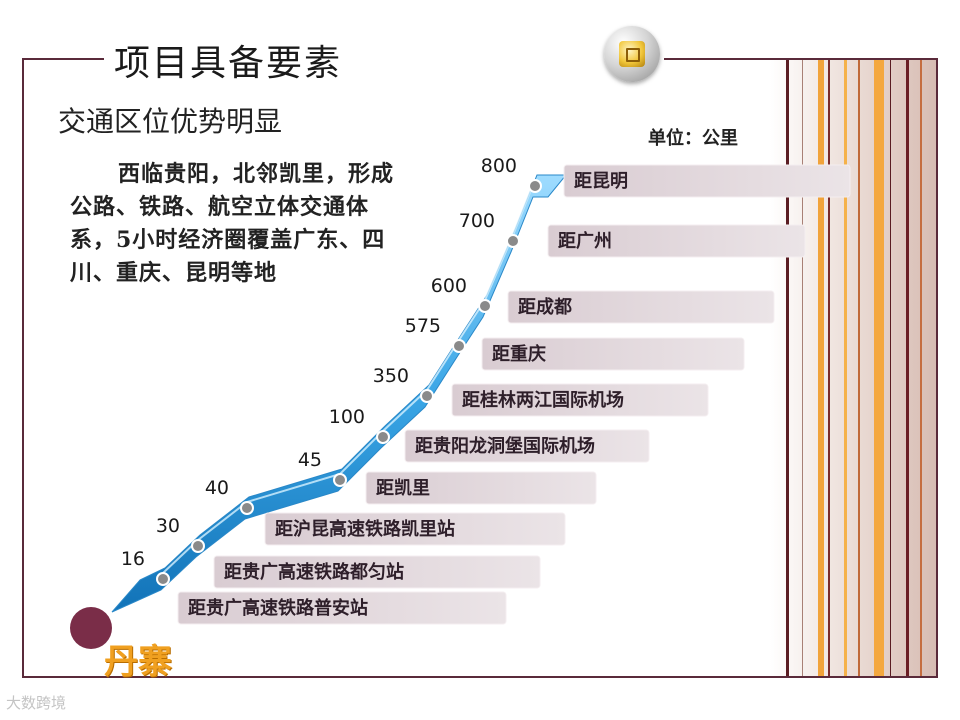  Describe the element at coordinates (499, 166) in the screenshot. I see `distance-value-label: 800` at that location.